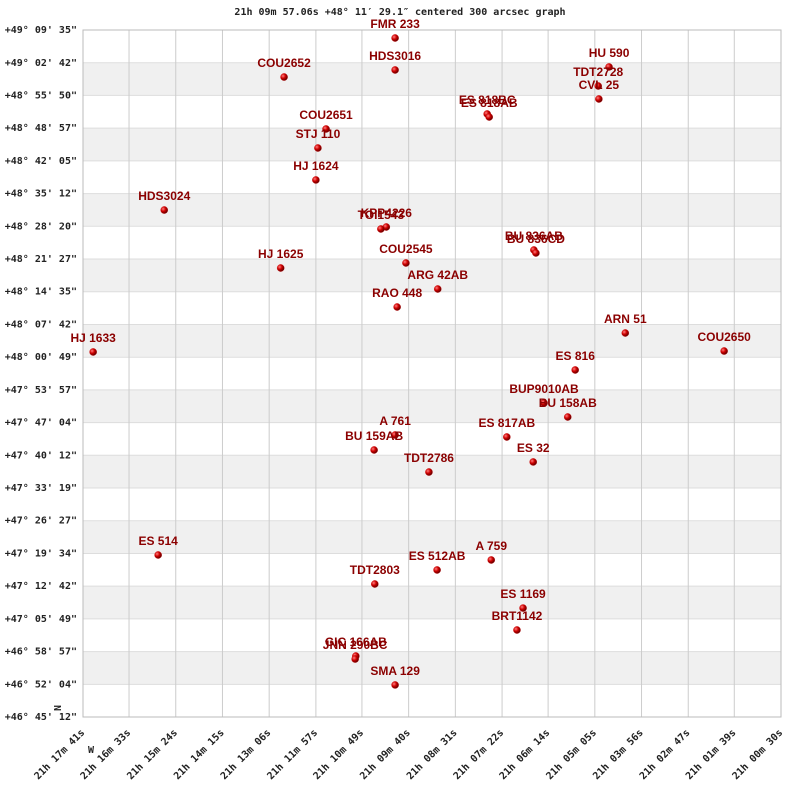 This screenshot has width=800, height=800. What do you see at coordinates (158, 541) in the screenshot?
I see `star-label: ES 514` at bounding box center [158, 541].